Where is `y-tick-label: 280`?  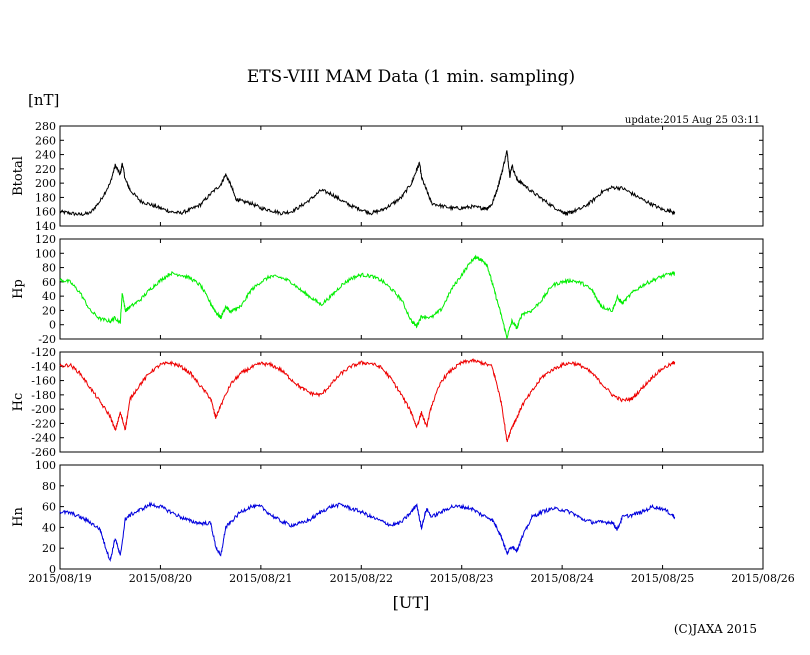 y-tick-label: 280 is located at coordinates (45, 126).